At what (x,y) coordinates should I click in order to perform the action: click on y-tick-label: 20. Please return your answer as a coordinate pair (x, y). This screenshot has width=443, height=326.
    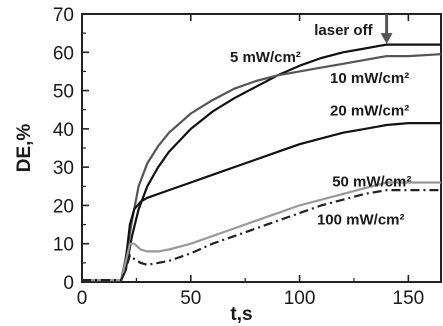
    Looking at the image, I should click on (63, 206).